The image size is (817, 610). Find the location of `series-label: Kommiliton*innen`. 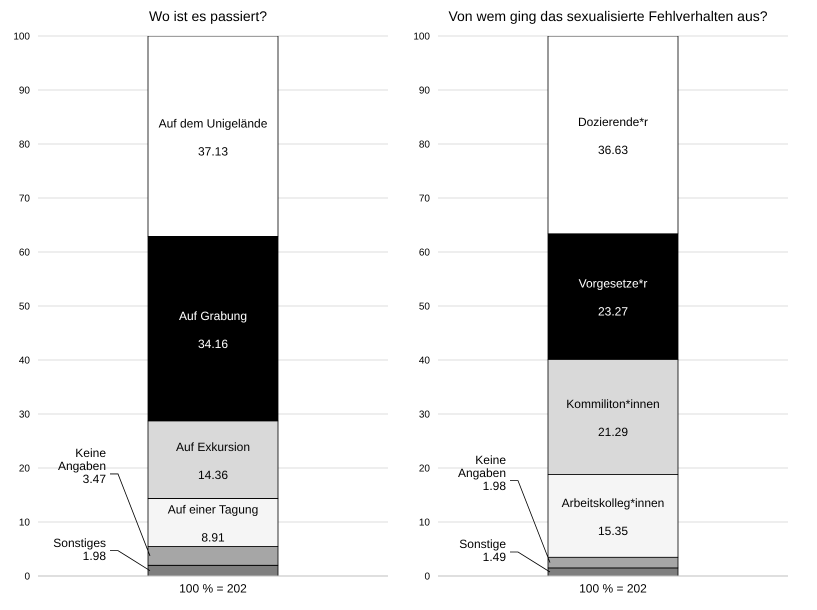

series-label: Kommiliton*innen is located at coordinates (613, 404).